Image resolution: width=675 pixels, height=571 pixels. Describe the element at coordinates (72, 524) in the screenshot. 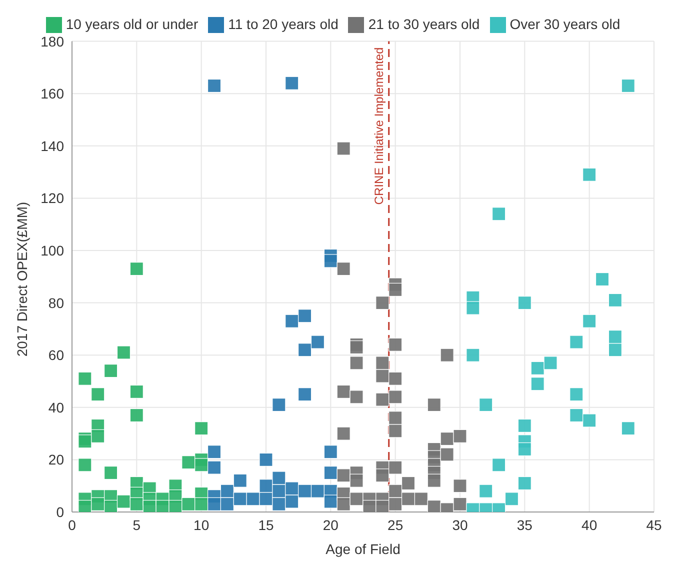

I see `x-tick-label: 0` at that location.